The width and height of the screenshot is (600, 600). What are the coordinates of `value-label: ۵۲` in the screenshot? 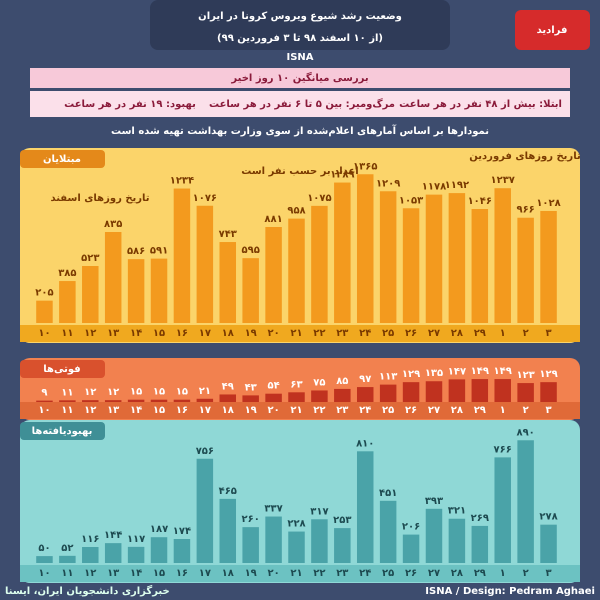 It's located at (67, 548).